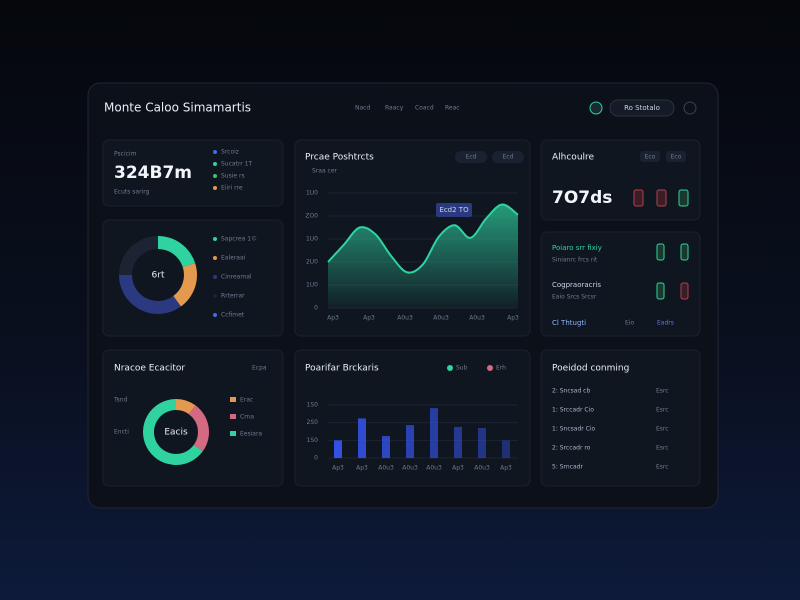  I want to click on avatar, so click(596, 108).